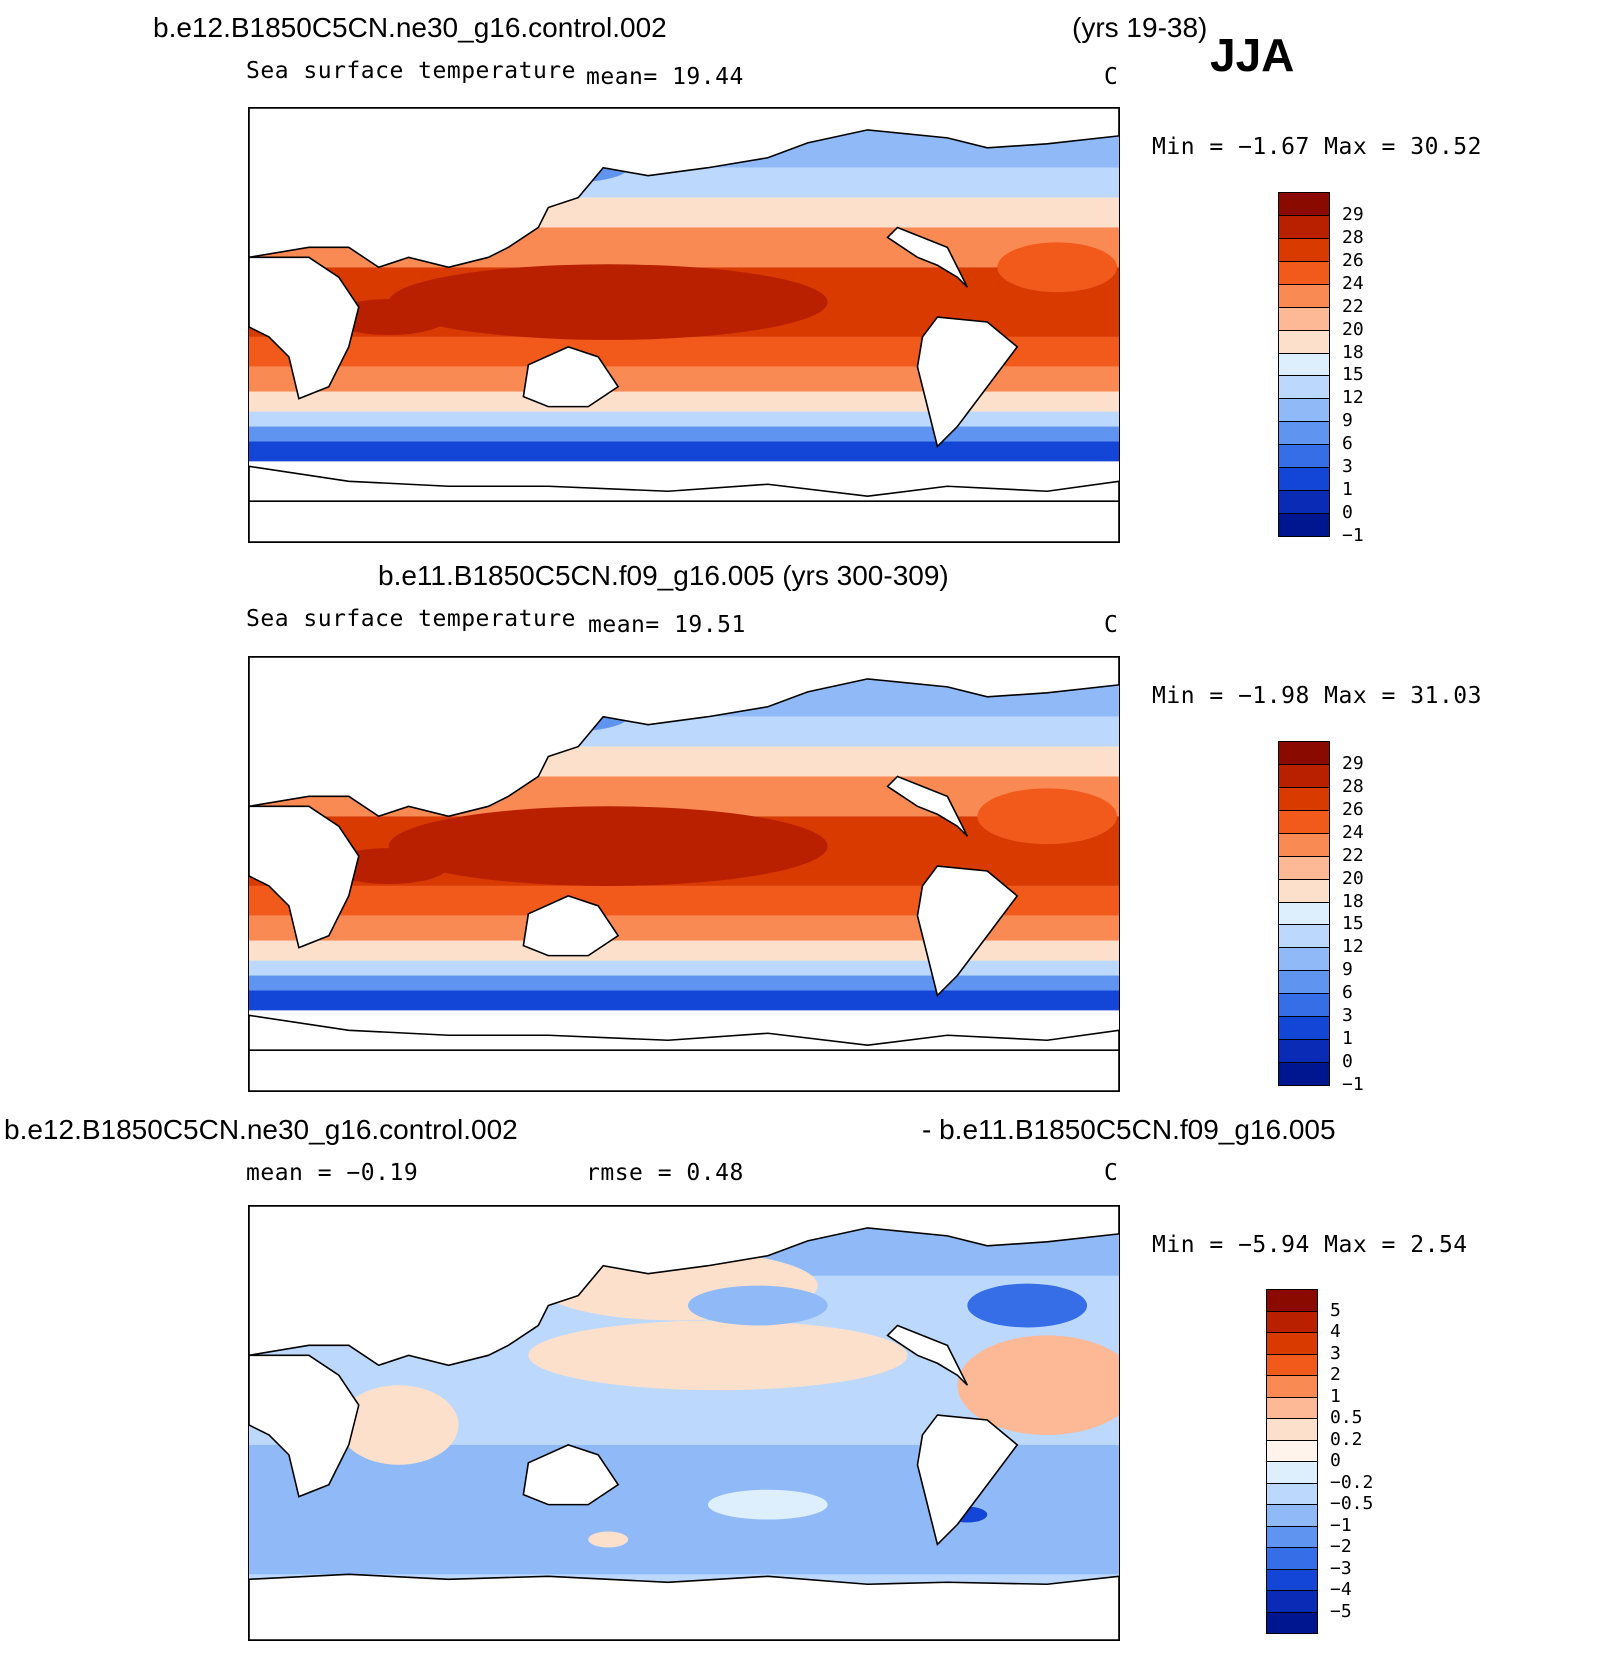 The image size is (1610, 1658). I want to click on colorbar-label: 28, so click(1353, 786).